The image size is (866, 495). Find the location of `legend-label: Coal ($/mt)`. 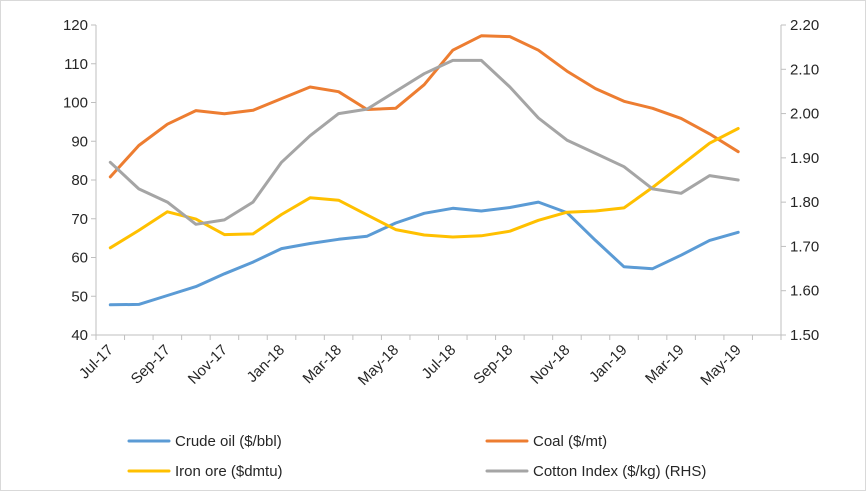

legend-label: Coal ($/mt) is located at coordinates (570, 441).